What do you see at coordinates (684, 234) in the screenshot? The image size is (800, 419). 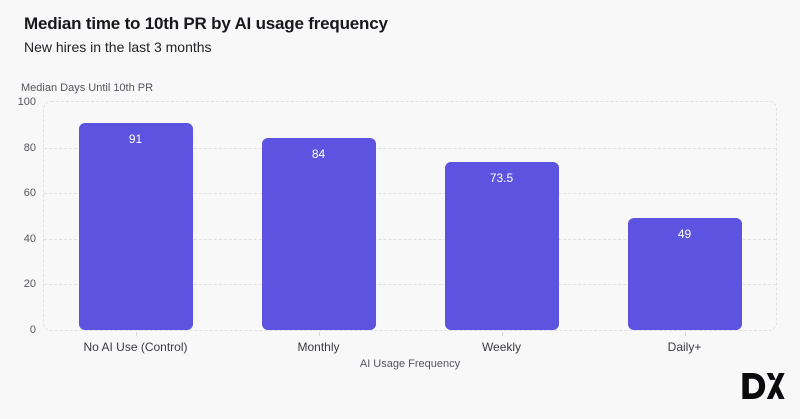 I see `bar-value-label: 49` at bounding box center [684, 234].